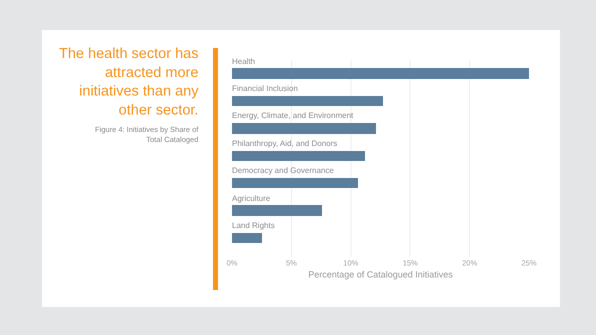  What do you see at coordinates (381, 274) in the screenshot?
I see `x-axis-title: Percentage of Catalogued Initiatives` at bounding box center [381, 274].